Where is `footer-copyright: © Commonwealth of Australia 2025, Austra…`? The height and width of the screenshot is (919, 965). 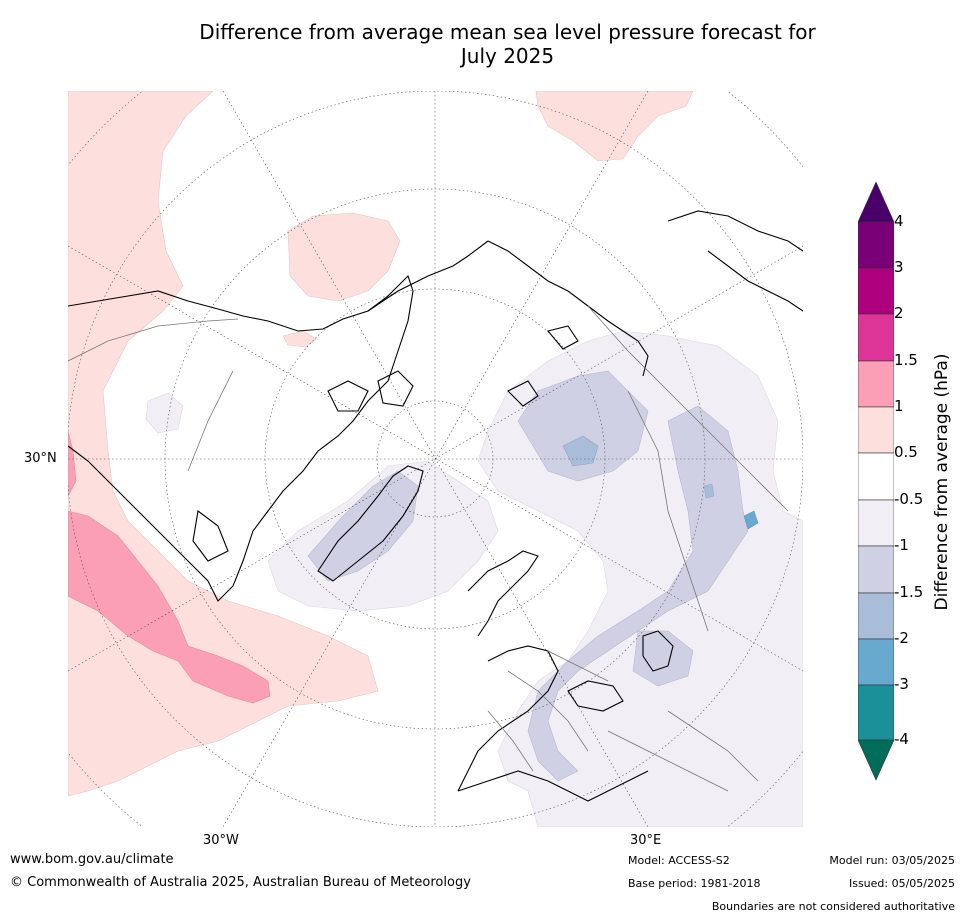
footer-copyright: © Commonwealth of Australia 2025, Austra… is located at coordinates (240, 882).